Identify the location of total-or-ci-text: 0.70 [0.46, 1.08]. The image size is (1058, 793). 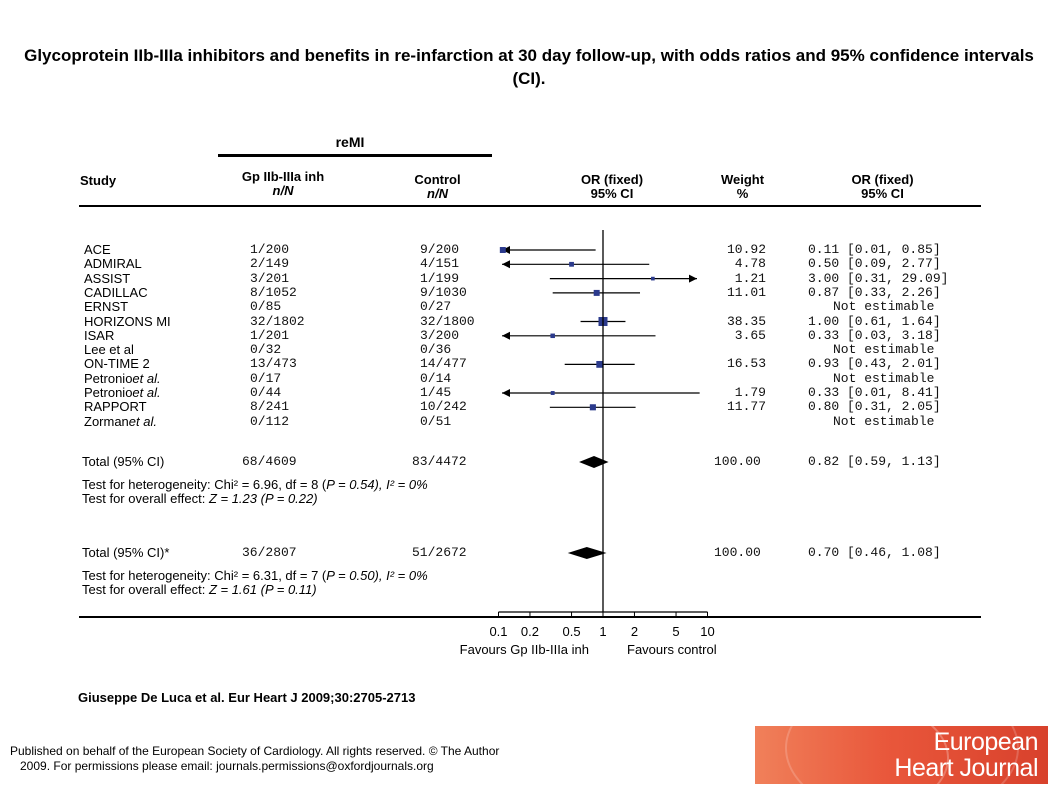
(874, 552).